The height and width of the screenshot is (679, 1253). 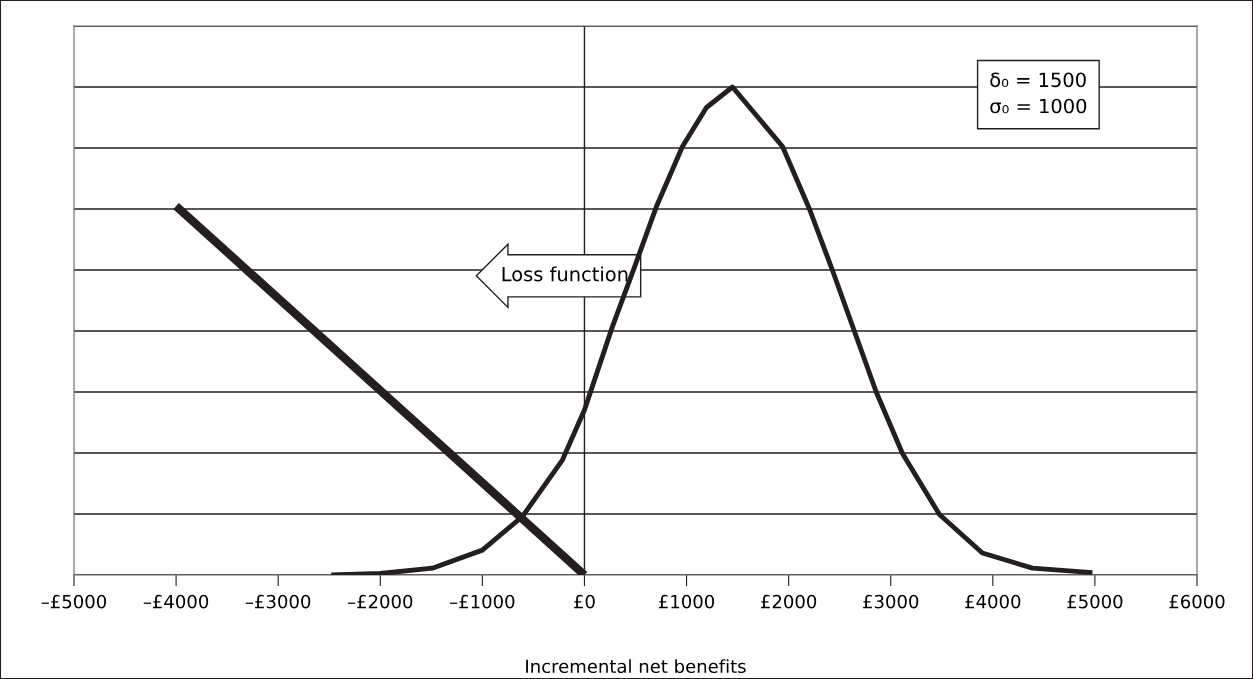 I want to click on x-tick-label: £2000, so click(x=789, y=601).